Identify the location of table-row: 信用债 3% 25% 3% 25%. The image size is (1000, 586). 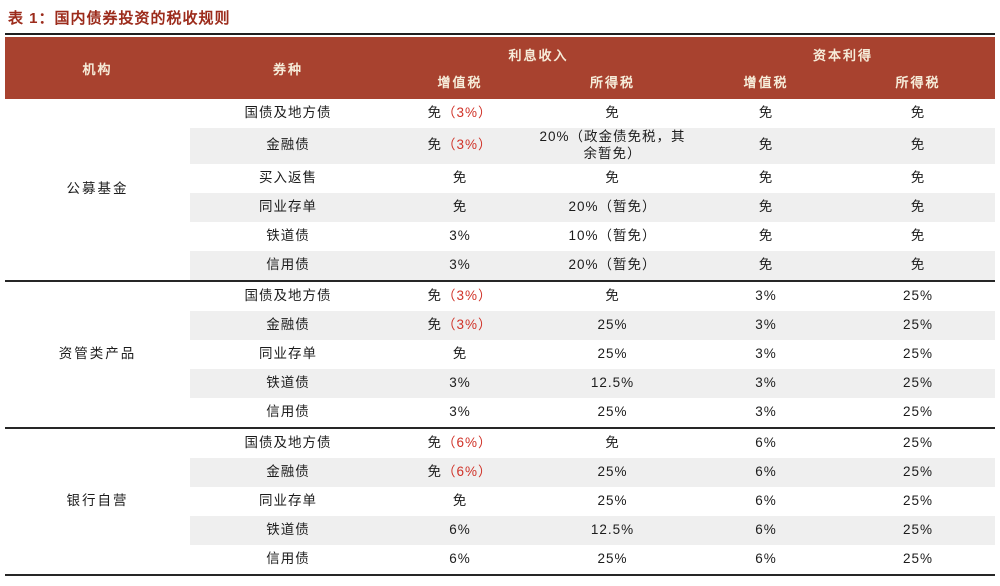
(500, 413).